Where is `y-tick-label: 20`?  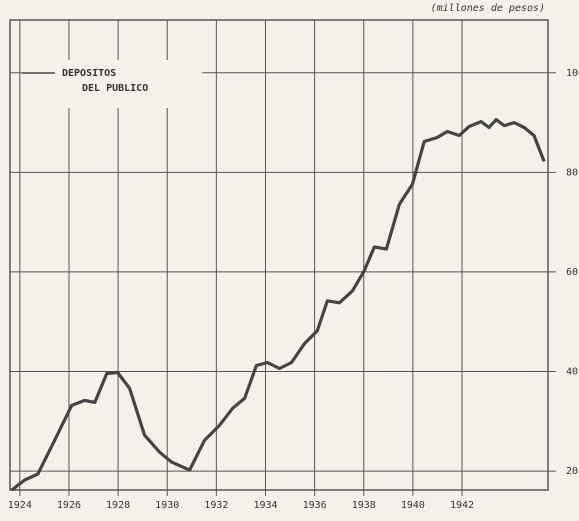 y-tick-label: 20 is located at coordinates (572, 471).